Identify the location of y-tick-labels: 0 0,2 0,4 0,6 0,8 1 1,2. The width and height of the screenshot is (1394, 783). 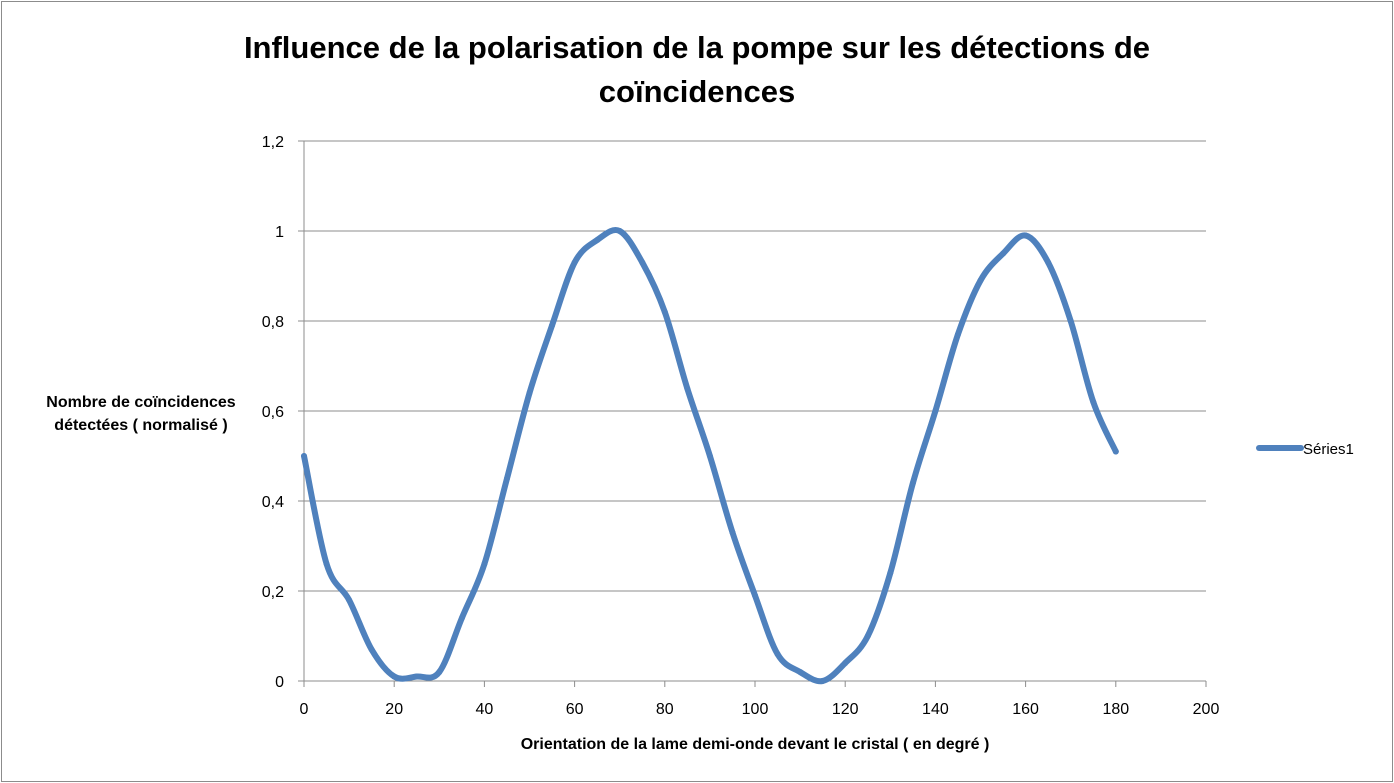
(273, 412).